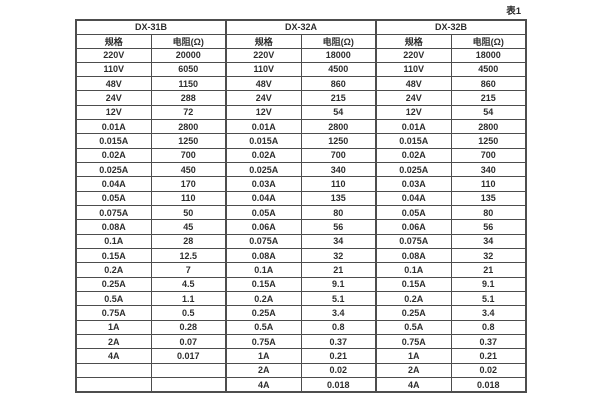 The height and width of the screenshot is (400, 600). Describe the element at coordinates (113, 184) in the screenshot. I see `spec-cell: 0.04A` at that location.